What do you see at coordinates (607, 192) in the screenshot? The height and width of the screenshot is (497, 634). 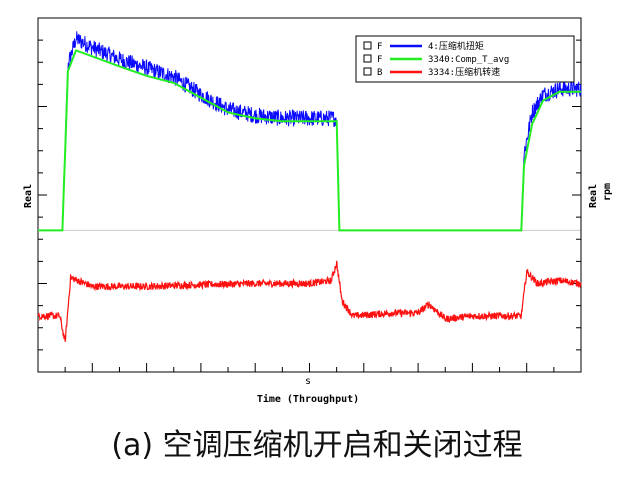 I see `y-axis-label-right-rpm: rpm` at bounding box center [607, 192].